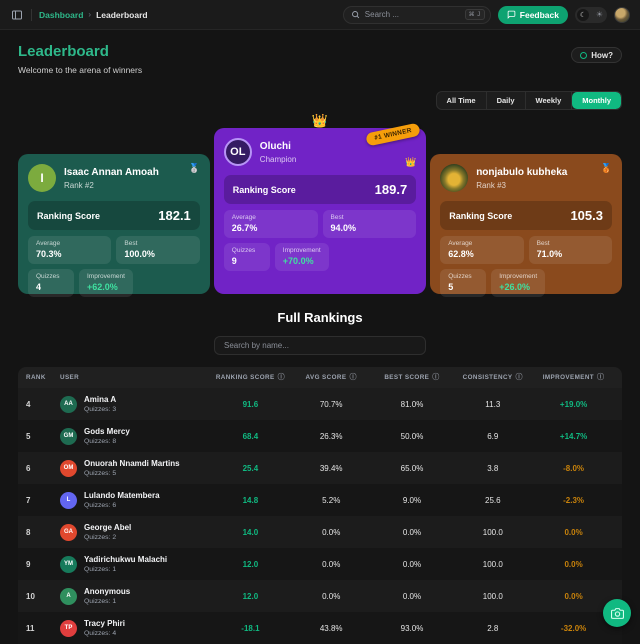 Image resolution: width=640 pixels, height=644 pixels. What do you see at coordinates (331, 404) in the screenshot?
I see `avg-score-cell: 70.7%` at bounding box center [331, 404].